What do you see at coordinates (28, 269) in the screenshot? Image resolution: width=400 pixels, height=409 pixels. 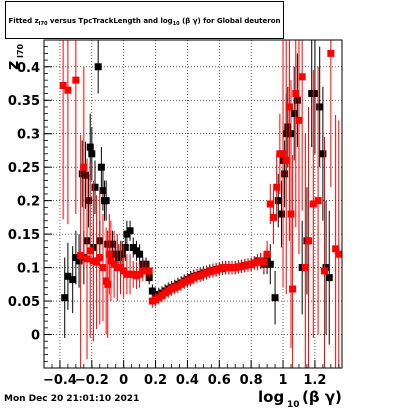 I see `y-tick-label: 0.1` at bounding box center [28, 269].